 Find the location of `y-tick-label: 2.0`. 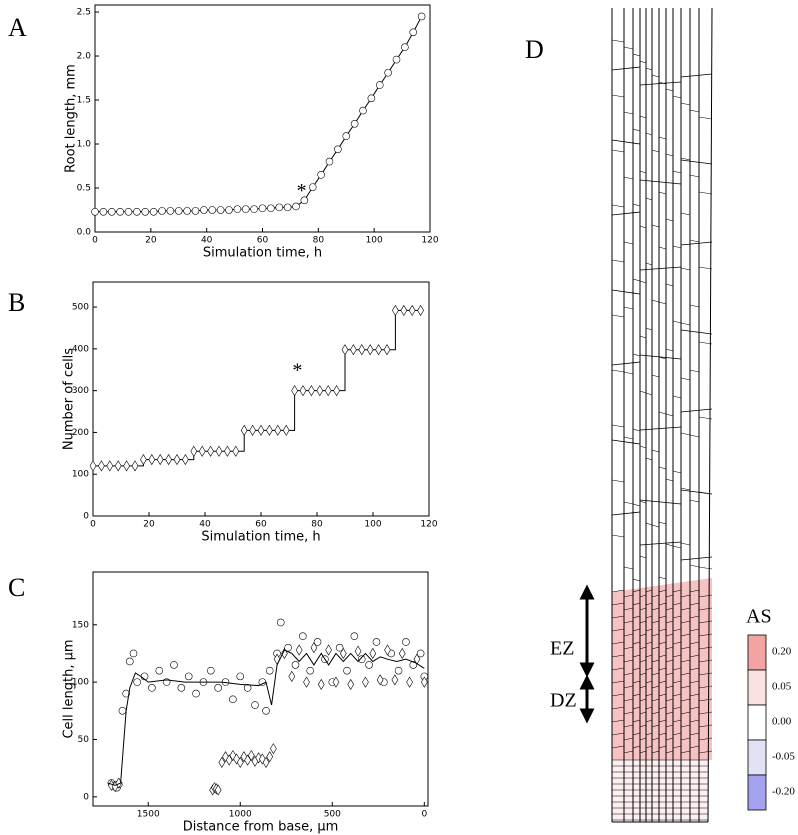

y-tick-label: 2.0 is located at coordinates (84, 57).